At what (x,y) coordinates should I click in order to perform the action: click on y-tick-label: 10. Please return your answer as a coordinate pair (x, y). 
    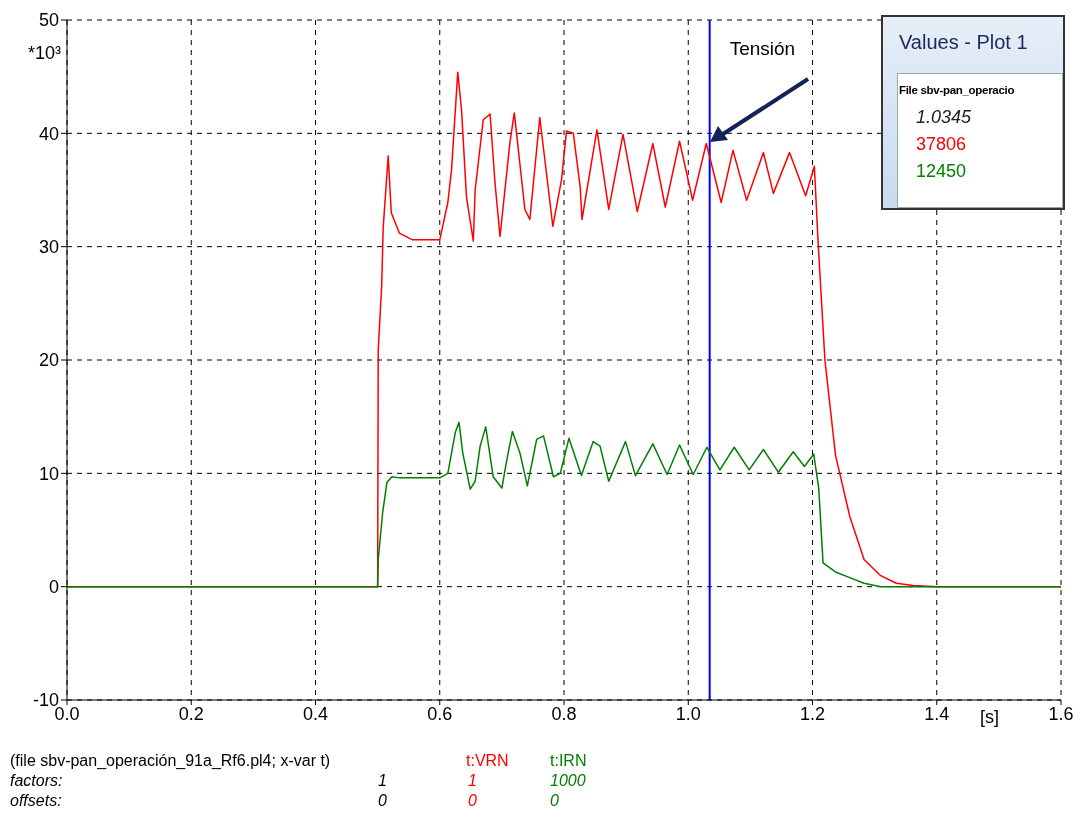
    Looking at the image, I should click on (48, 473).